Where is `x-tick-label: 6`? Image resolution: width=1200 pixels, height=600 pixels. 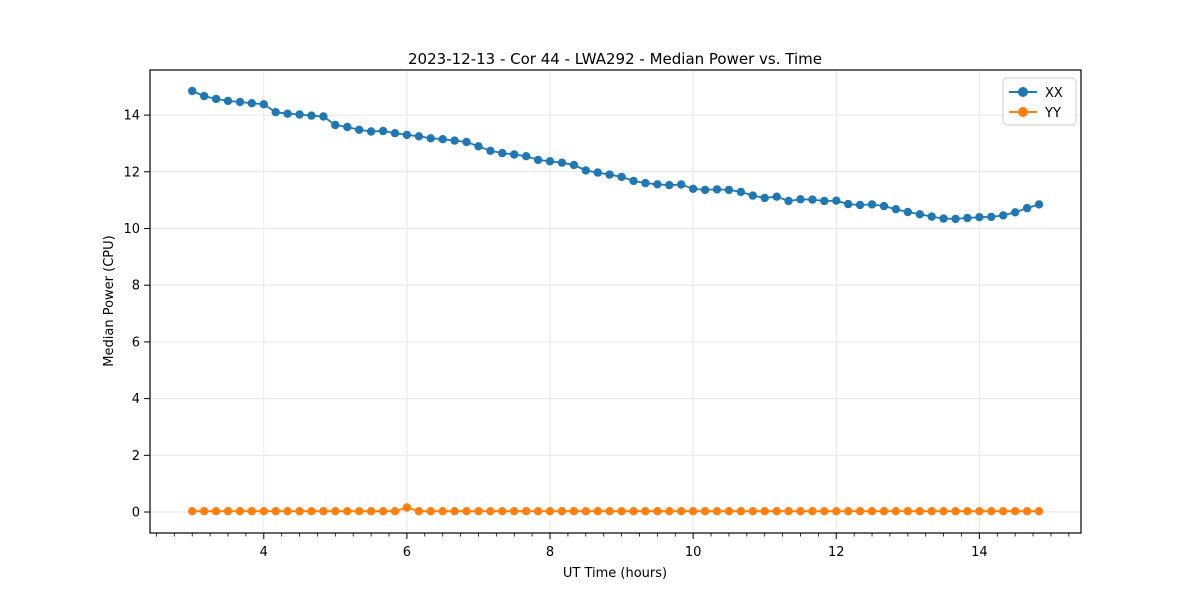 x-tick-label: 6 is located at coordinates (407, 552).